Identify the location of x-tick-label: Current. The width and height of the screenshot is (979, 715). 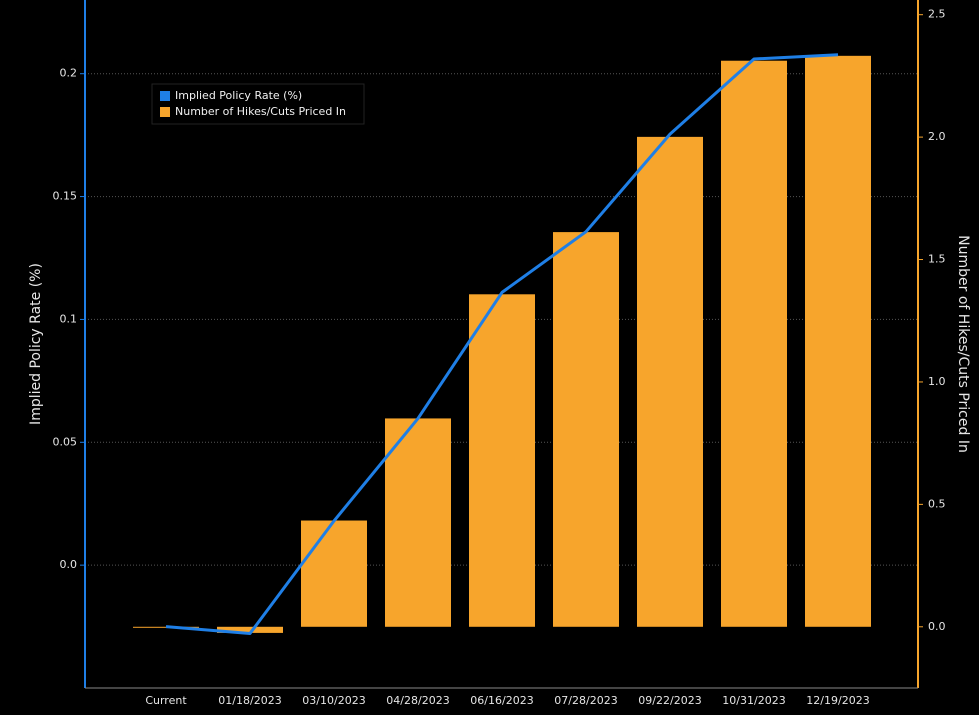
(166, 700).